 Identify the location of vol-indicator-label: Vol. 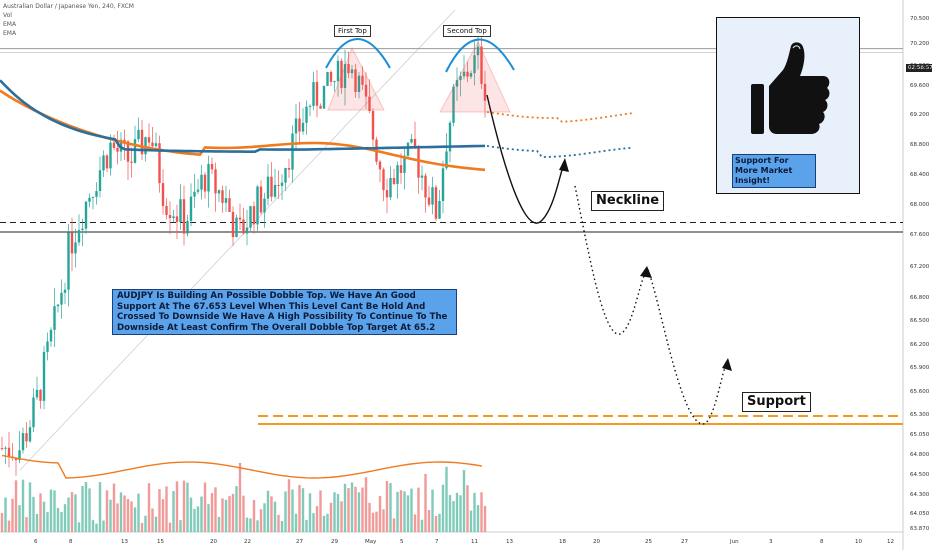
(7, 15).